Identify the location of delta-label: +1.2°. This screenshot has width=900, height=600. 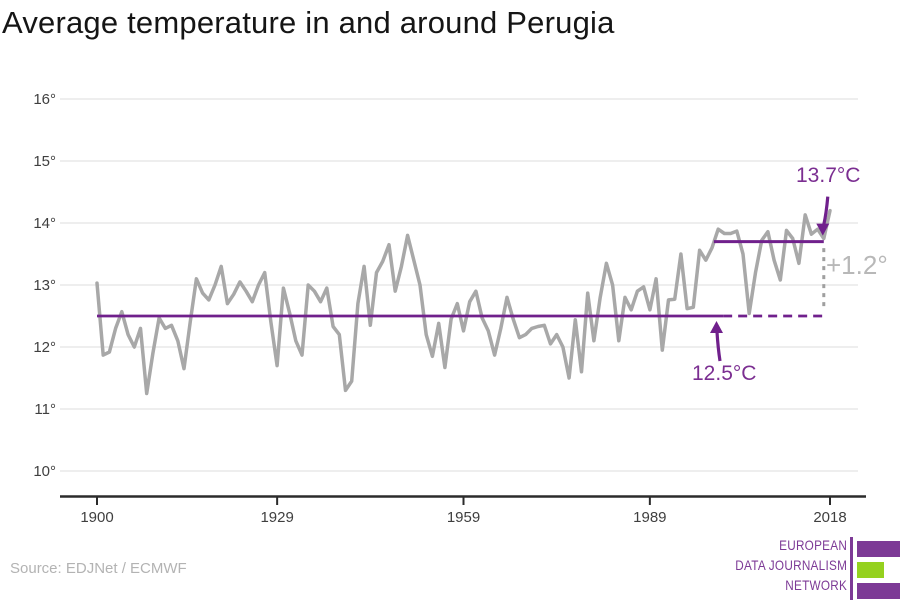
(857, 265).